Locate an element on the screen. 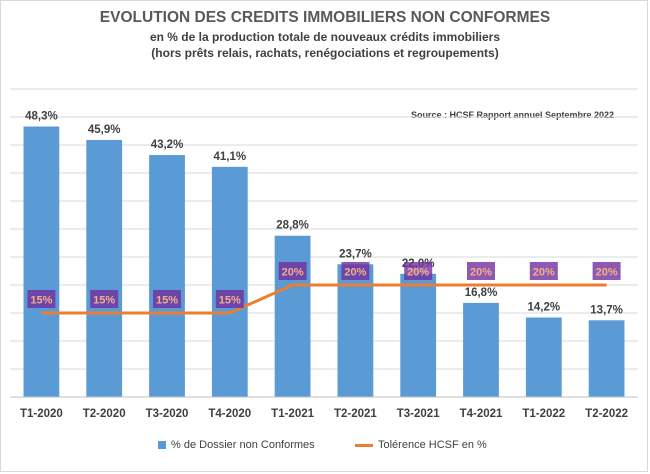  legend-item-line: Tolérence HCSF en % is located at coordinates (421, 445).